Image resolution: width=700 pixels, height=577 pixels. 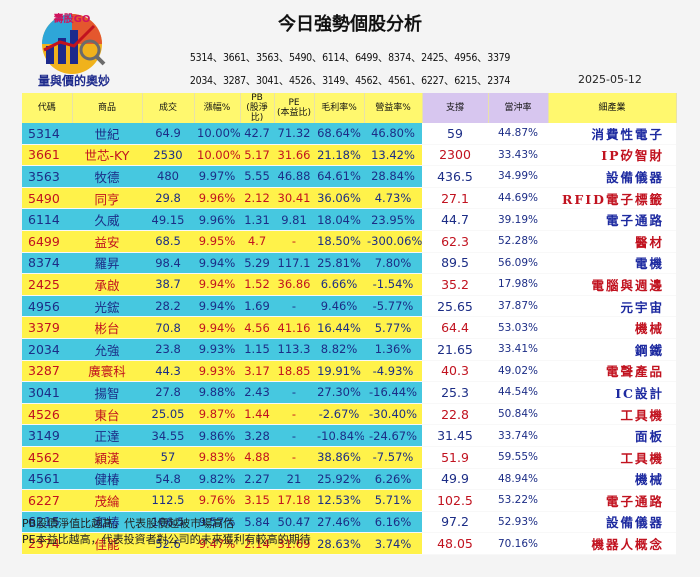 I want to click on cell-name: 允強, so click(x=107, y=349).